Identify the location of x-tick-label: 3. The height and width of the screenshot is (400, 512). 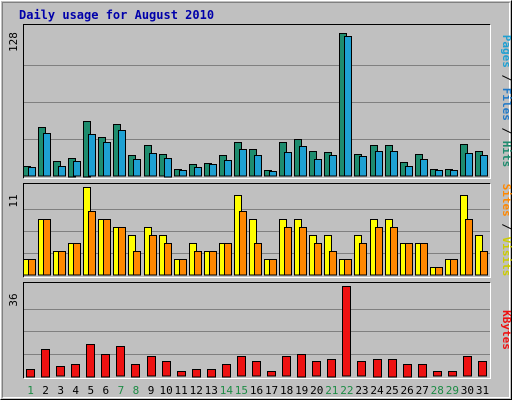
(60, 390).